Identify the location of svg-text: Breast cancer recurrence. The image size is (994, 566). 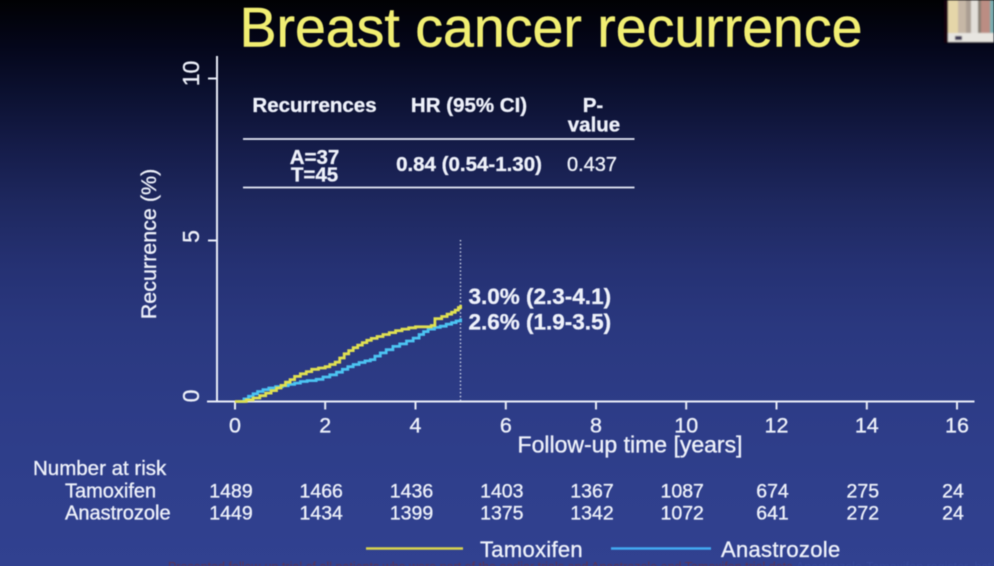
(550, 29).